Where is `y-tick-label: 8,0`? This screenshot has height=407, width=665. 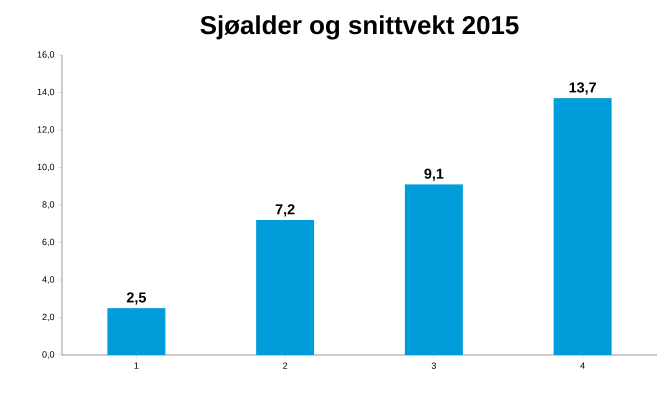
y-tick-label: 8,0 is located at coordinates (48, 205).